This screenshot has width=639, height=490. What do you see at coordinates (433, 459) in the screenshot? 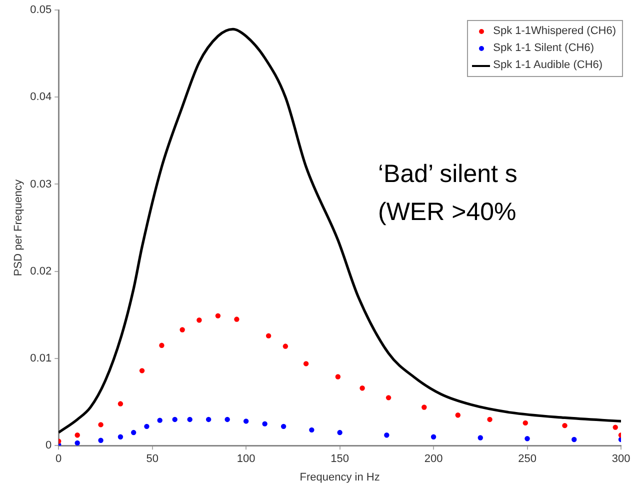
I see `x-tick-label: 200` at bounding box center [433, 459].